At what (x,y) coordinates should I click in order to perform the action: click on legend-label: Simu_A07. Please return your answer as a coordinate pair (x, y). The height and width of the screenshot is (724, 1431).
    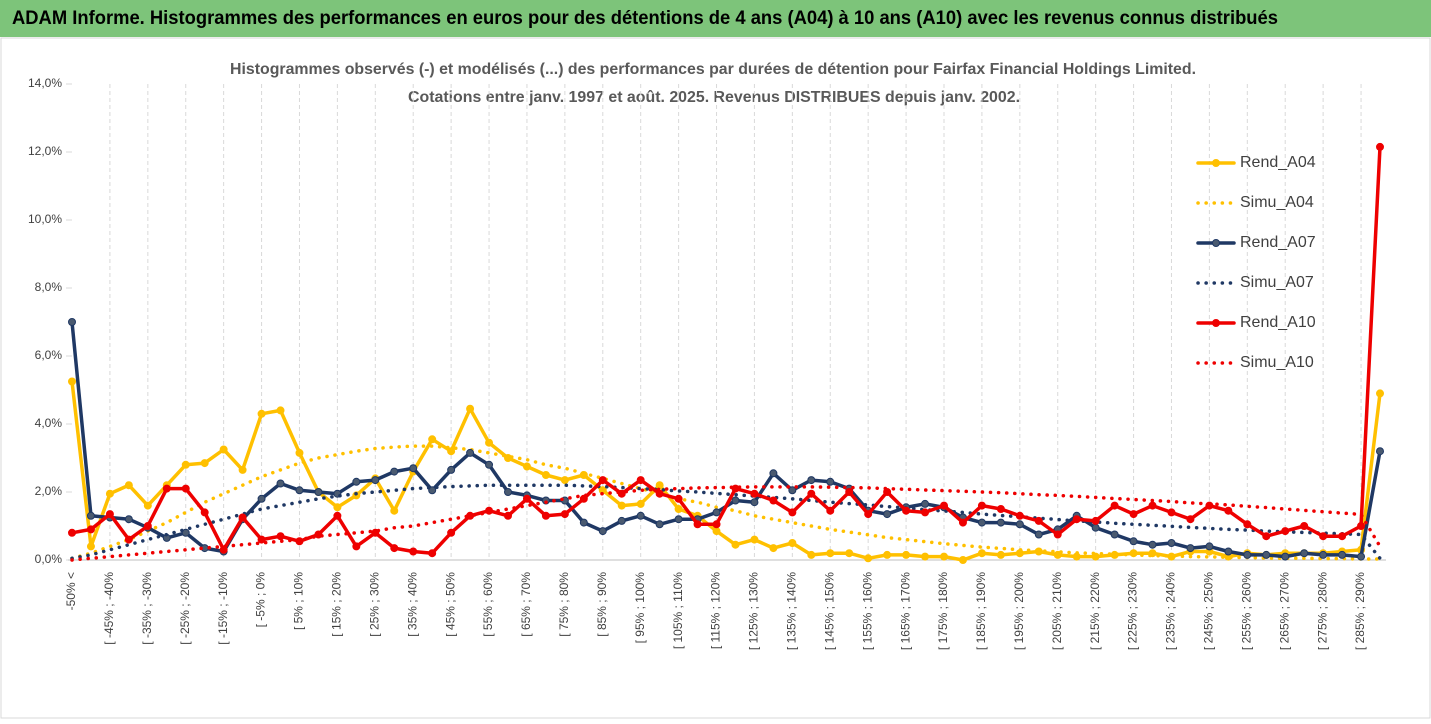
    Looking at the image, I should click on (1277, 282).